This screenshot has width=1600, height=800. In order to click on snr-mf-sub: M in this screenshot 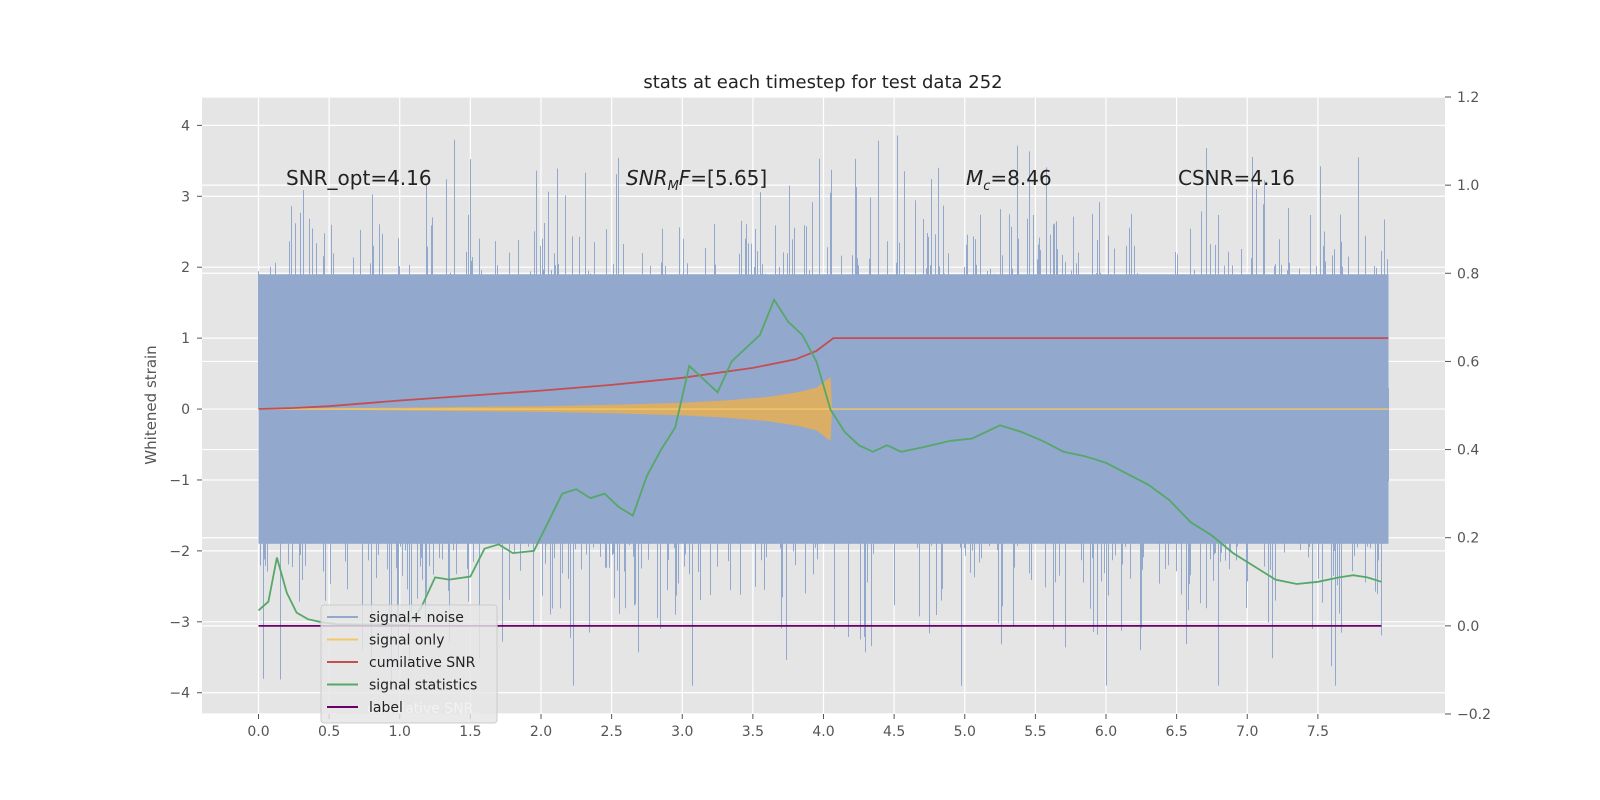, I will do `click(673, 186)`.